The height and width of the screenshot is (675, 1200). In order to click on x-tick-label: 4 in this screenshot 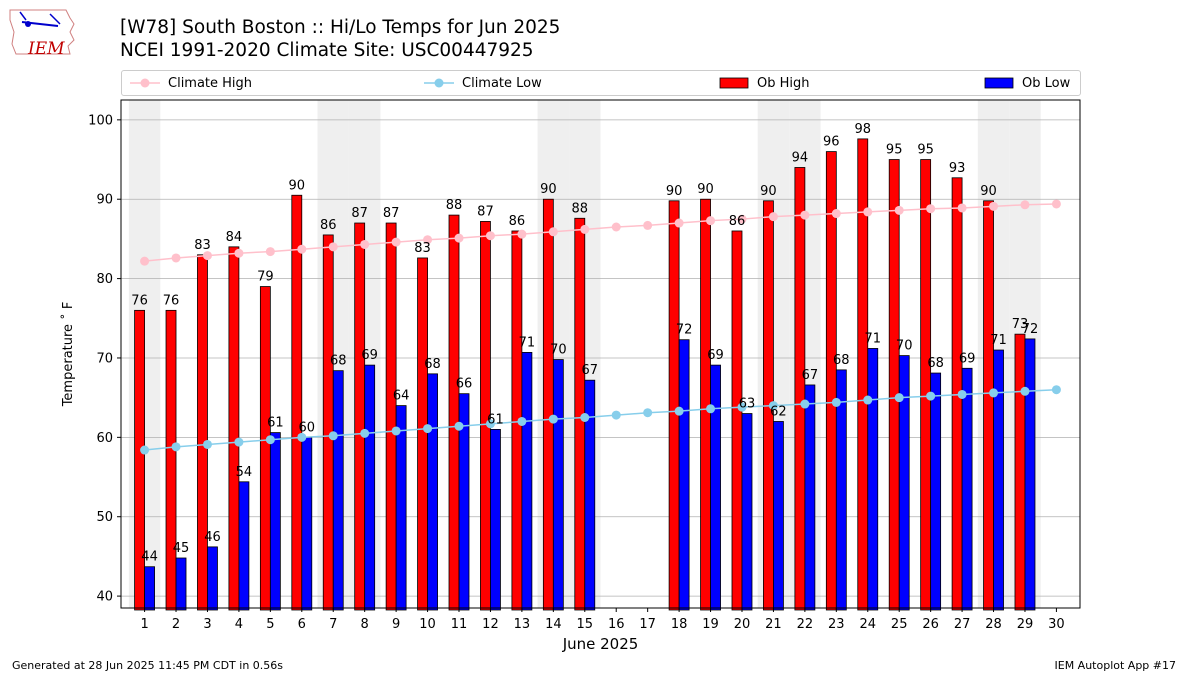, I will do `click(239, 624)`.